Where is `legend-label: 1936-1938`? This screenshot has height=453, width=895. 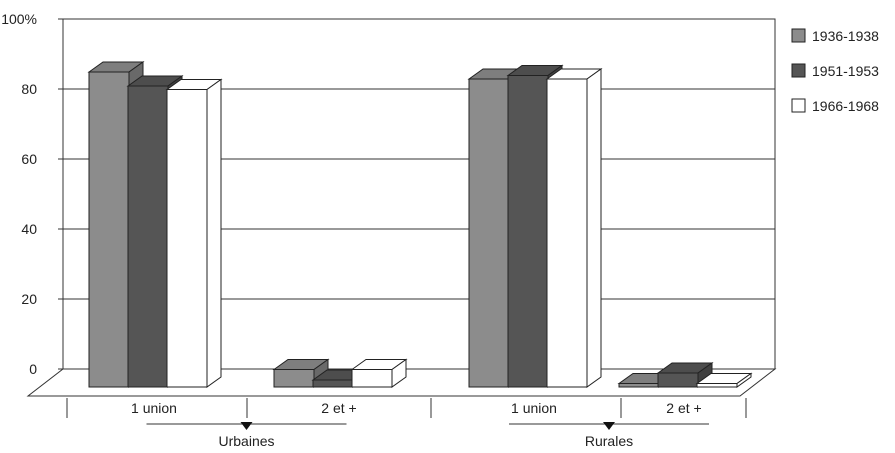
legend-label: 1936-1938 is located at coordinates (845, 36).